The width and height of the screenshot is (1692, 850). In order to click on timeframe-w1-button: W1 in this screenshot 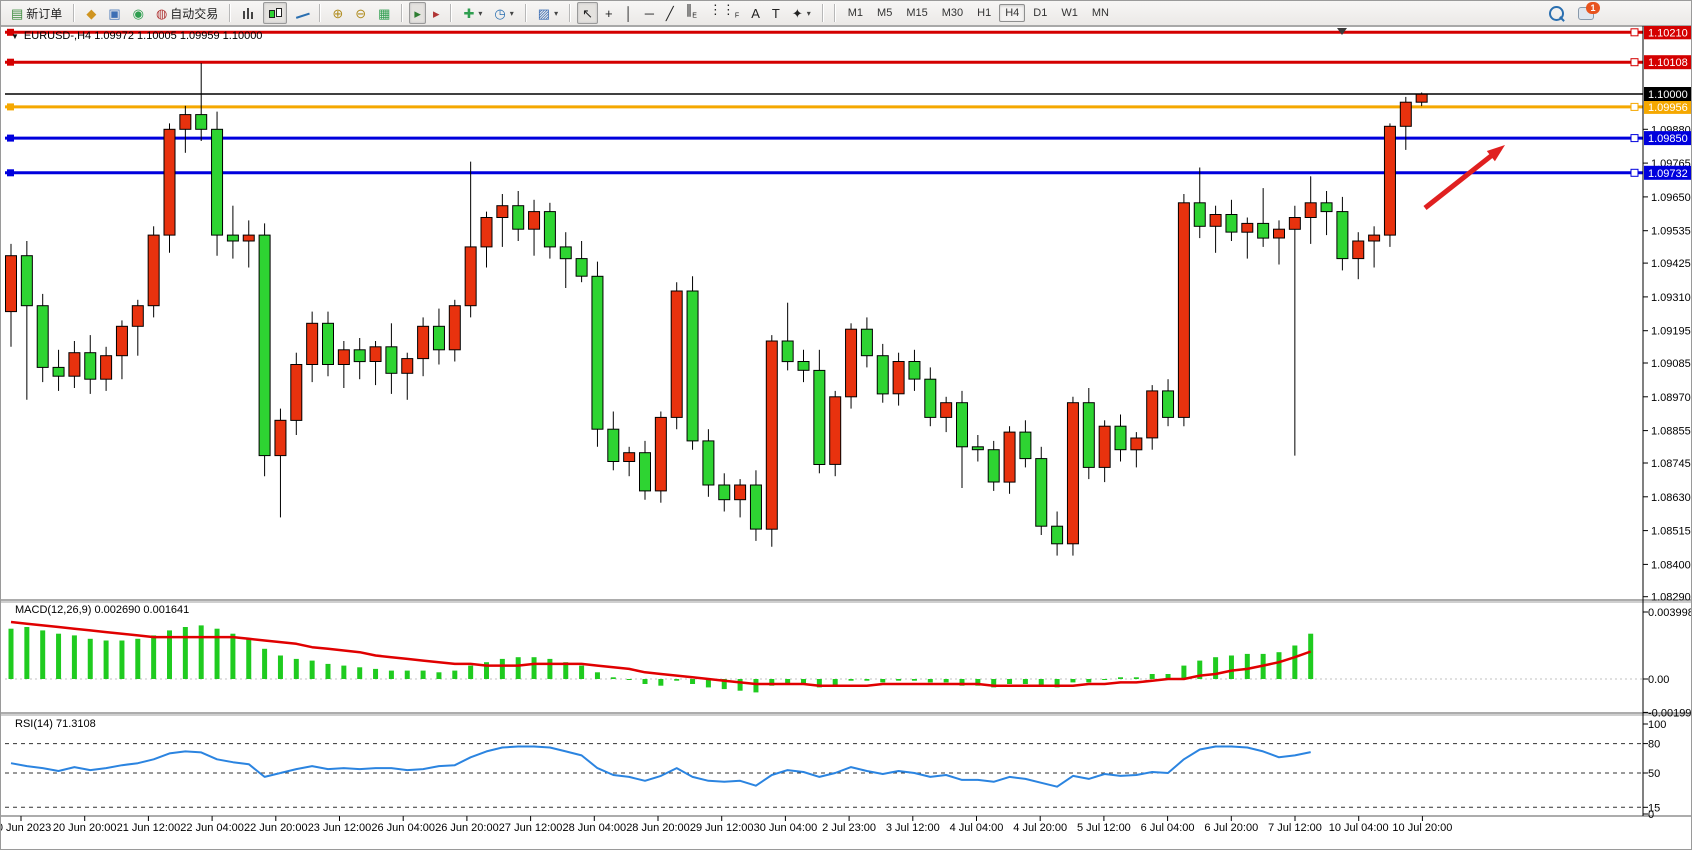, I will do `click(1069, 13)`.